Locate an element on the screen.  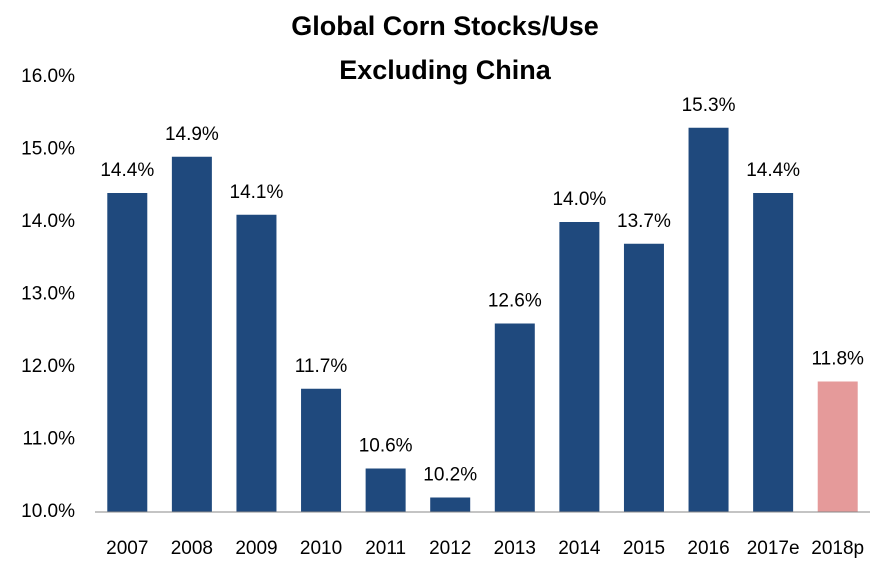
data-label: 10.6% is located at coordinates (386, 446).